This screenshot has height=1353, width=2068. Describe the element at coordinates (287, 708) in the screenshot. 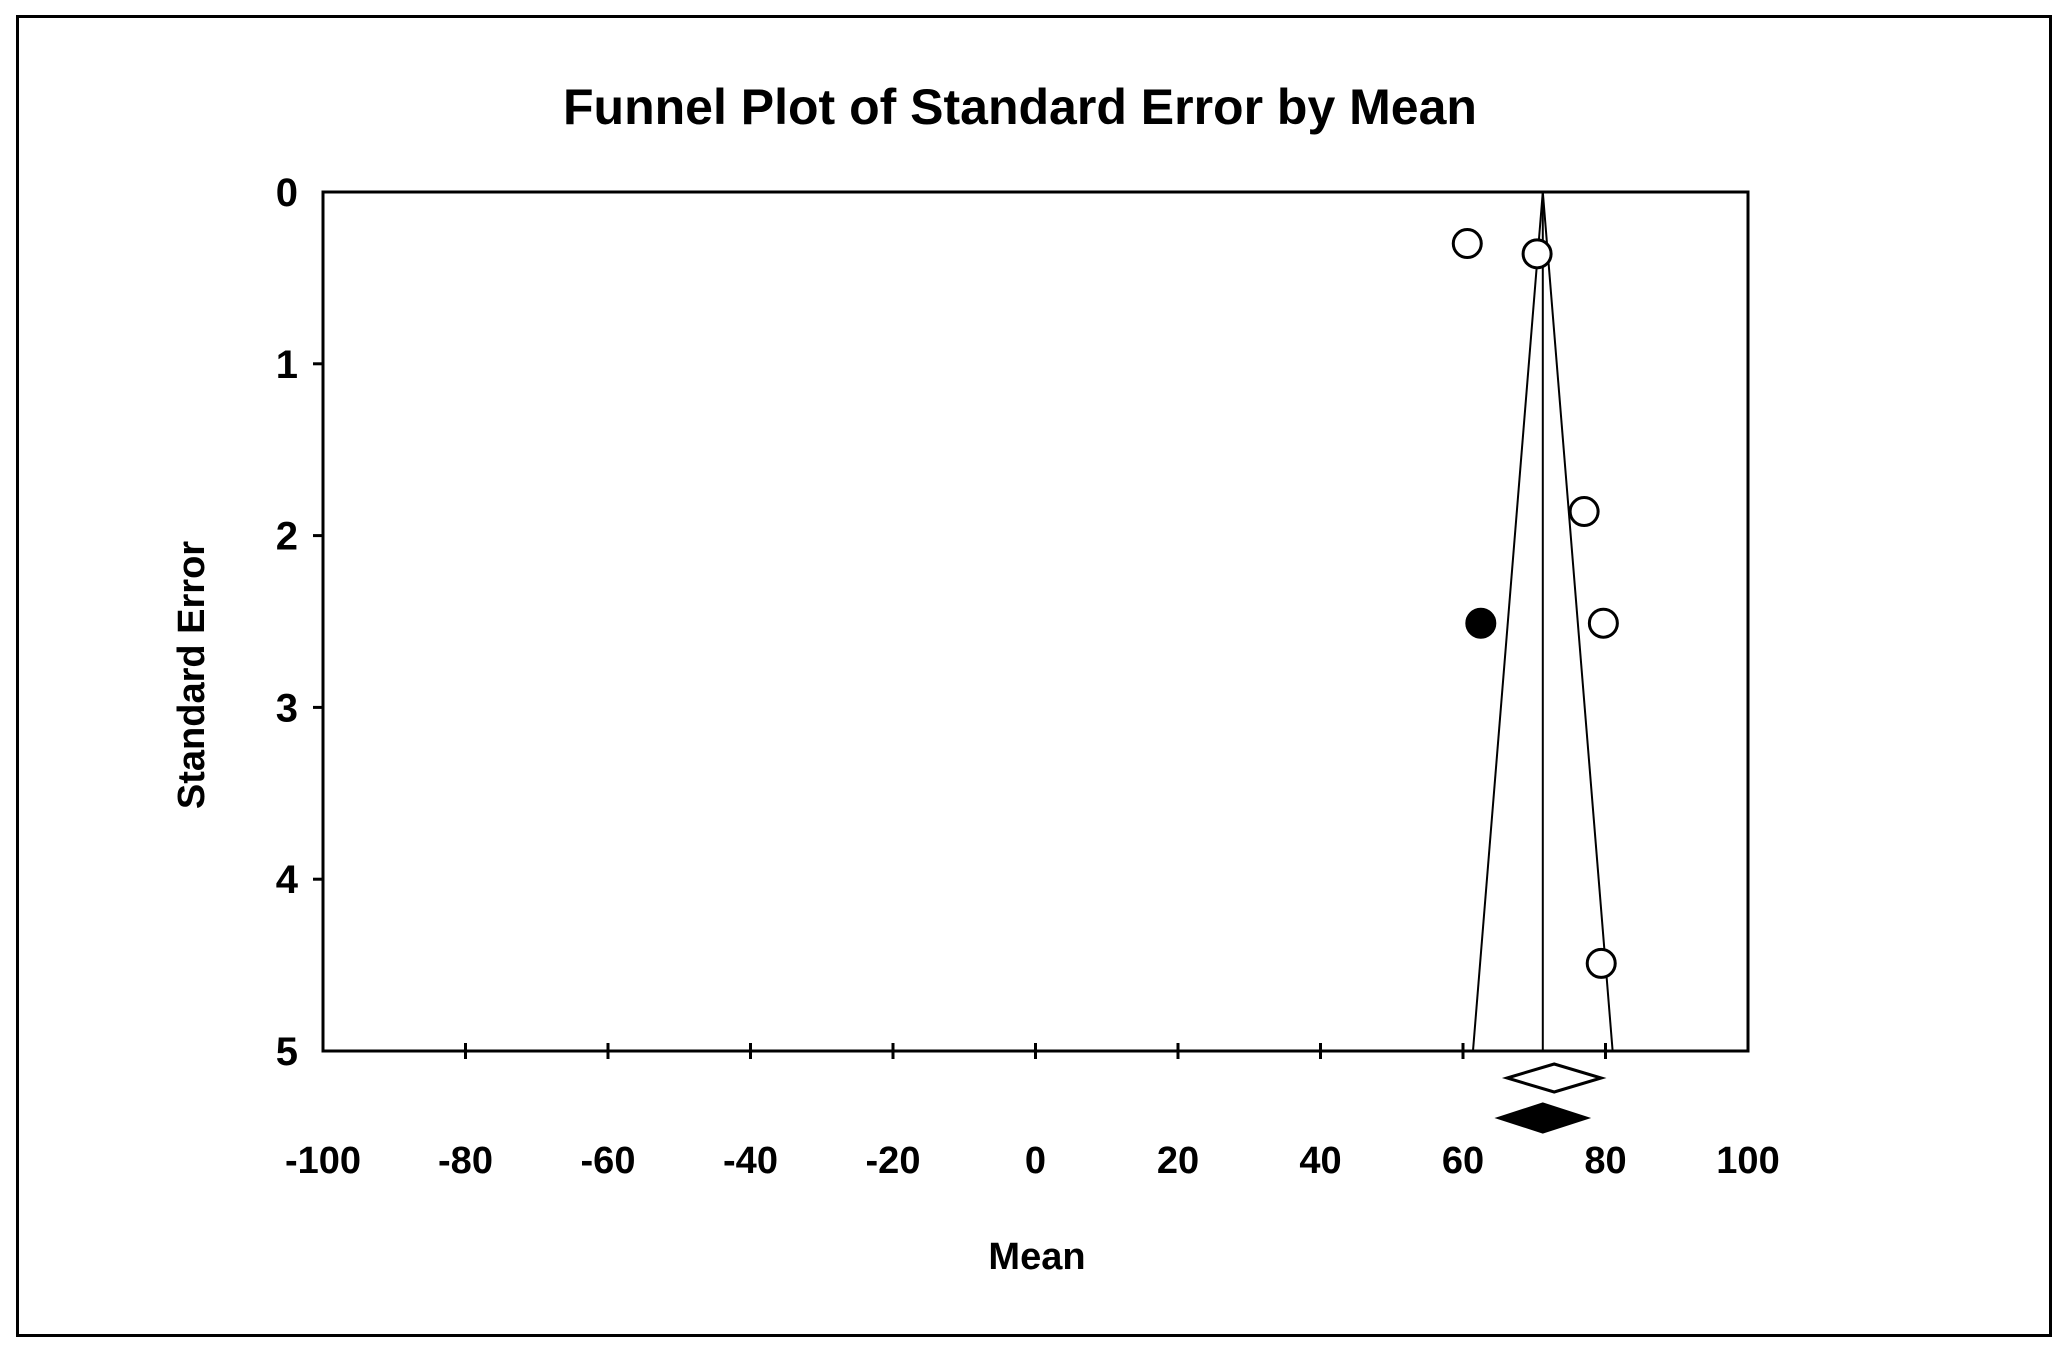

I see `y-tick-label: 3` at that location.